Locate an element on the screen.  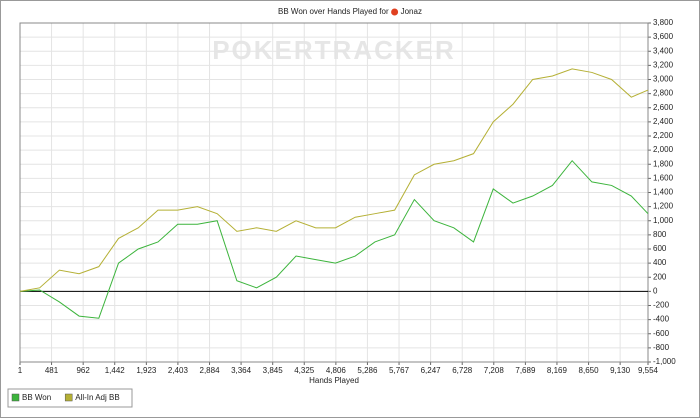
y-tick-label: 2,800 is located at coordinates (663, 93).